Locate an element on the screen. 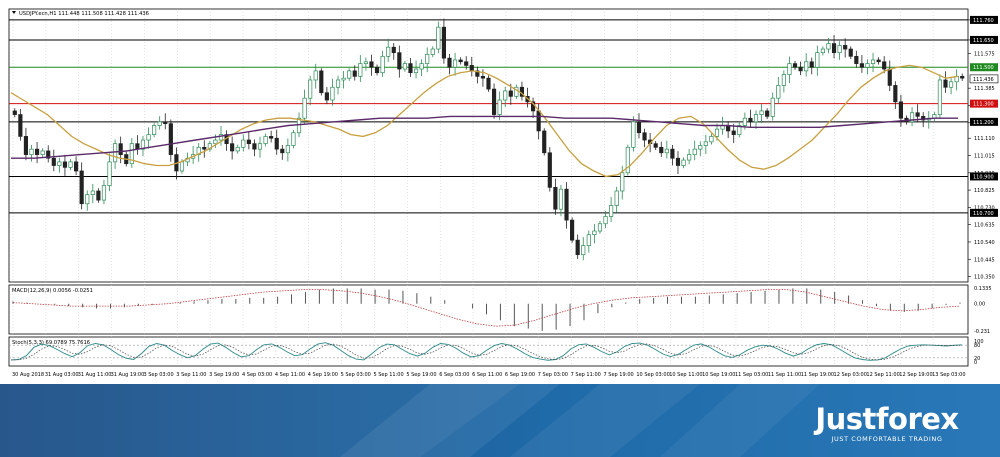 The image size is (1000, 457). macd-y-tick-2: -0.231 is located at coordinates (982, 332).